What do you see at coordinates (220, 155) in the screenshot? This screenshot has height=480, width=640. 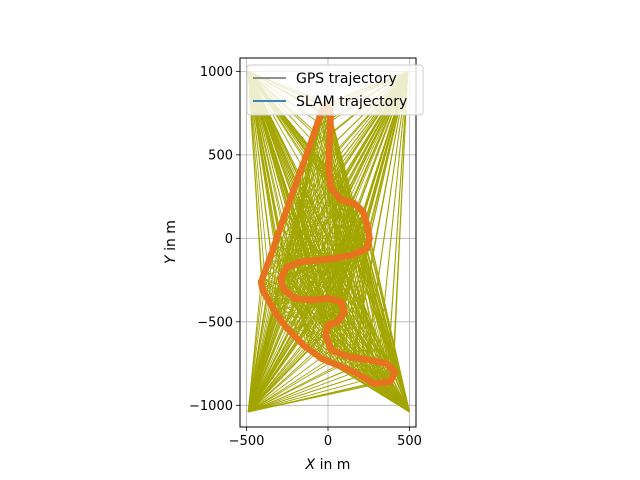 I see `y-tick-label: 500` at bounding box center [220, 155].